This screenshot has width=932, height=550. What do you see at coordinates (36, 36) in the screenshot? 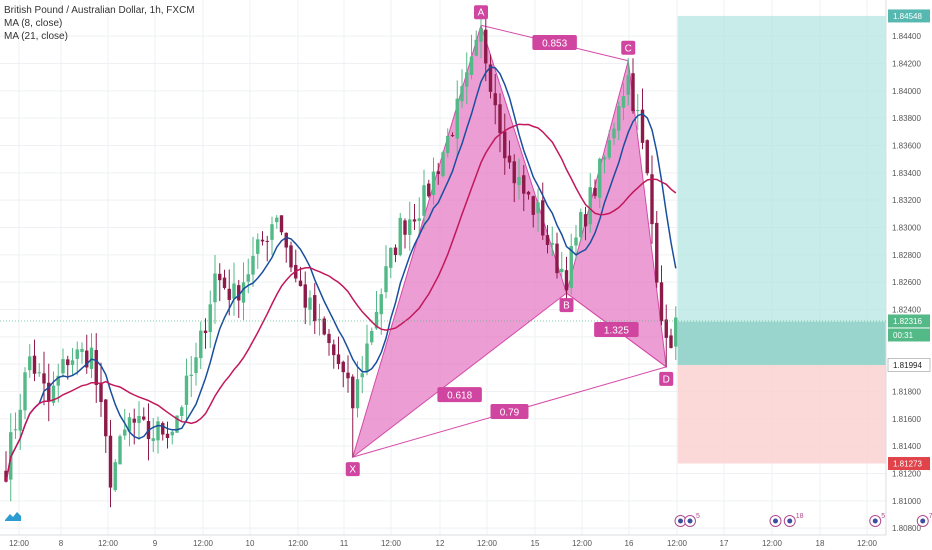
I see `ma-slow-label: MA (21, close)` at bounding box center [36, 36].